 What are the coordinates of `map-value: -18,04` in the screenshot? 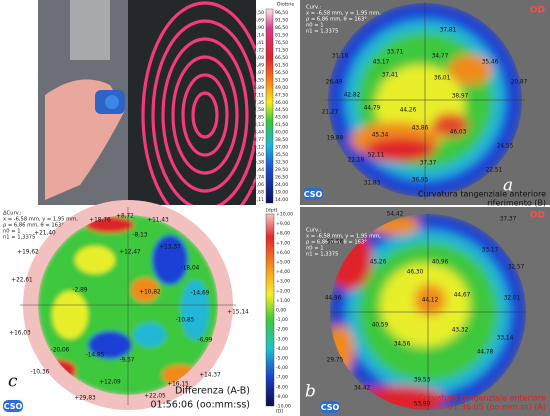 It's located at (190, 269).